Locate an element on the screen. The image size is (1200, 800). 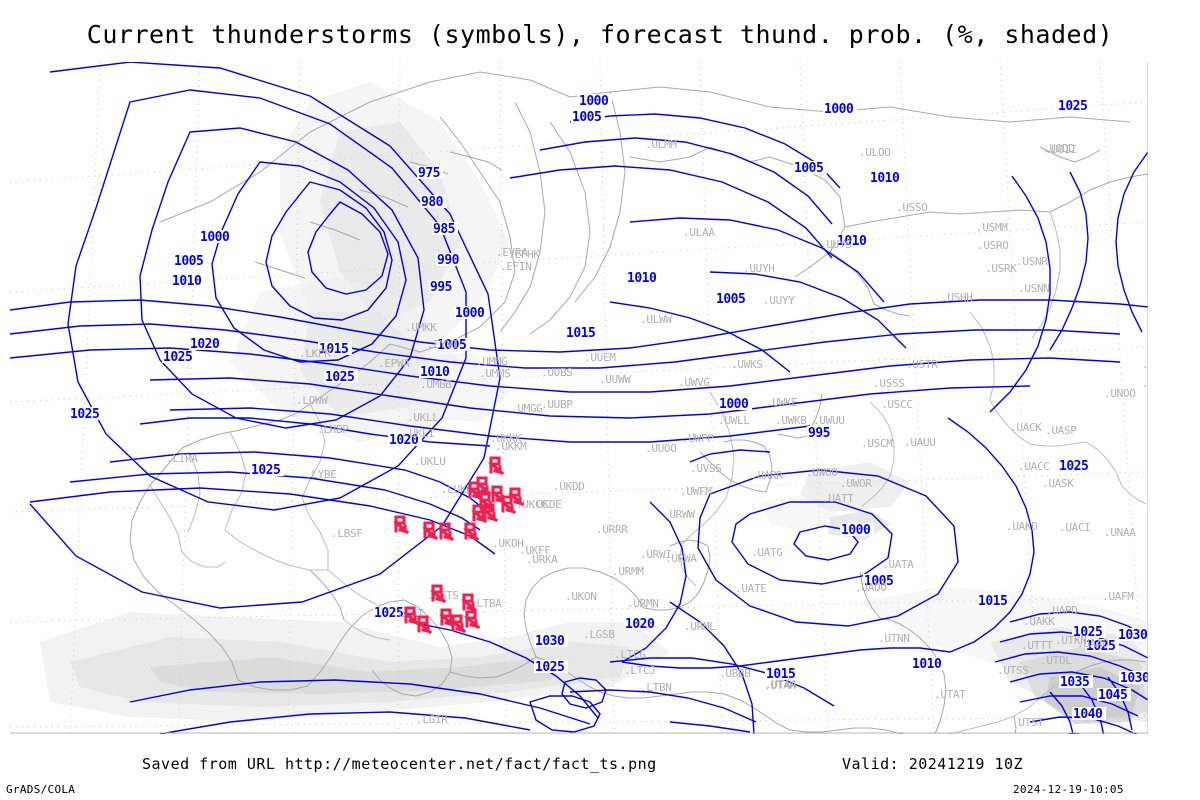
isobar-label: 1015 is located at coordinates (994, 601).